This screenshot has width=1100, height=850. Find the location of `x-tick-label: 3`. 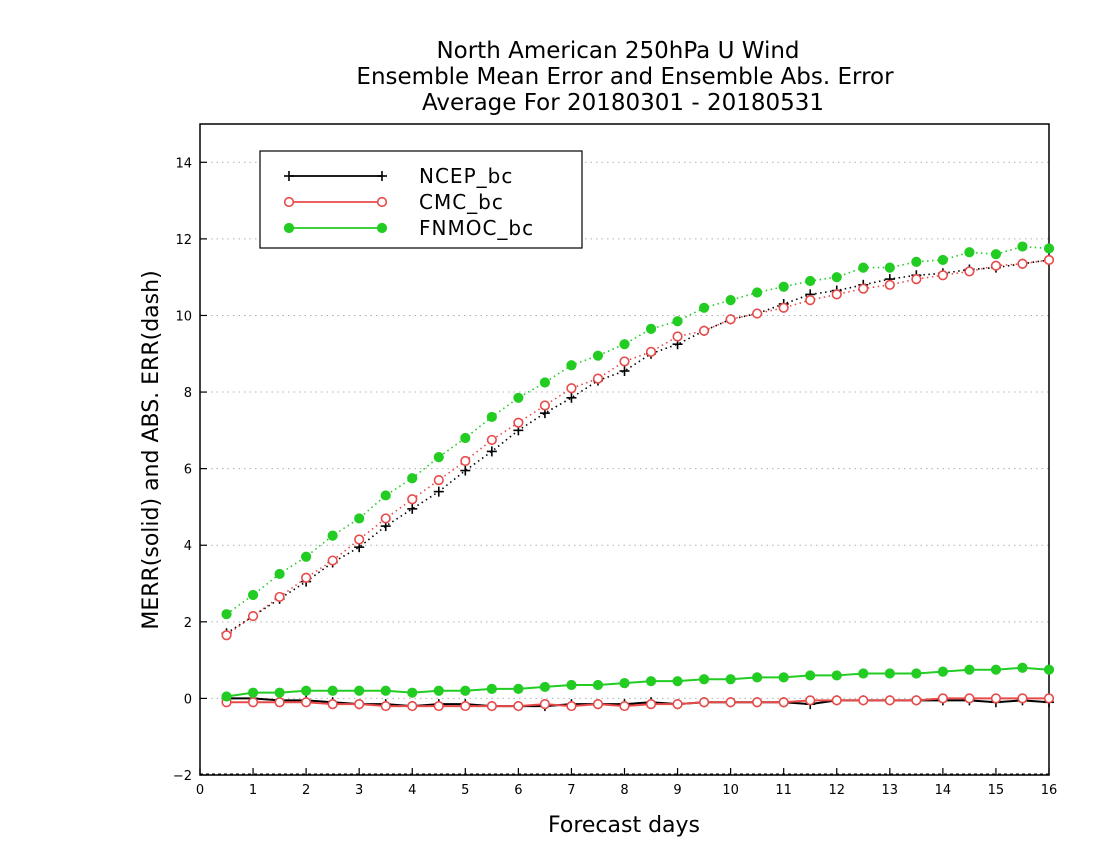

x-tick-label: 3 is located at coordinates (359, 790).